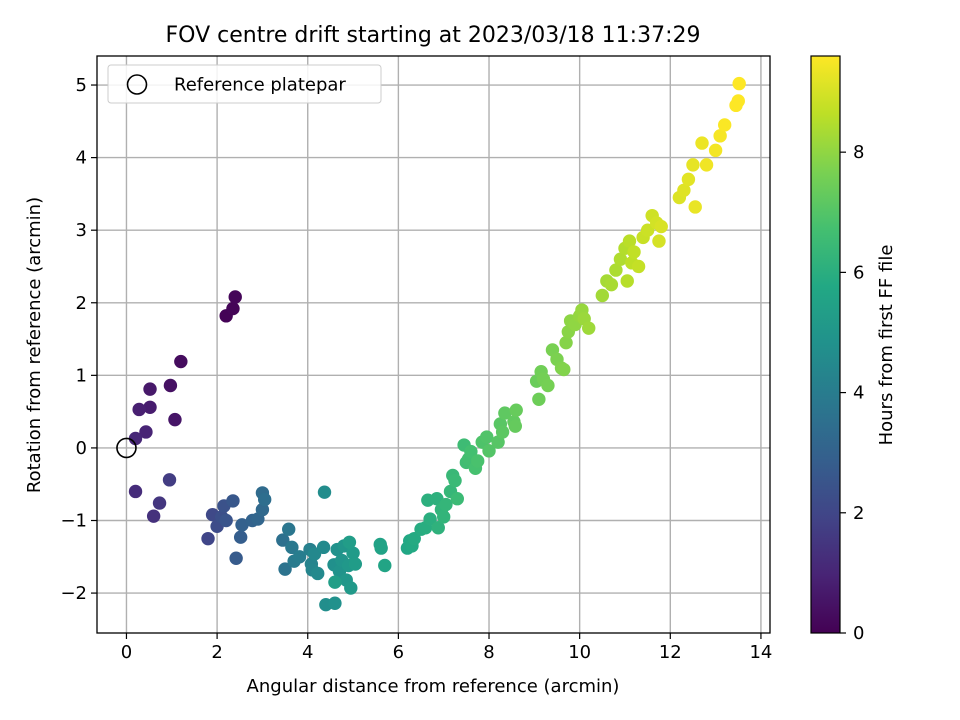 The image size is (960, 720). What do you see at coordinates (81, 448) in the screenshot?
I see `y-tick-label: 0` at bounding box center [81, 448].